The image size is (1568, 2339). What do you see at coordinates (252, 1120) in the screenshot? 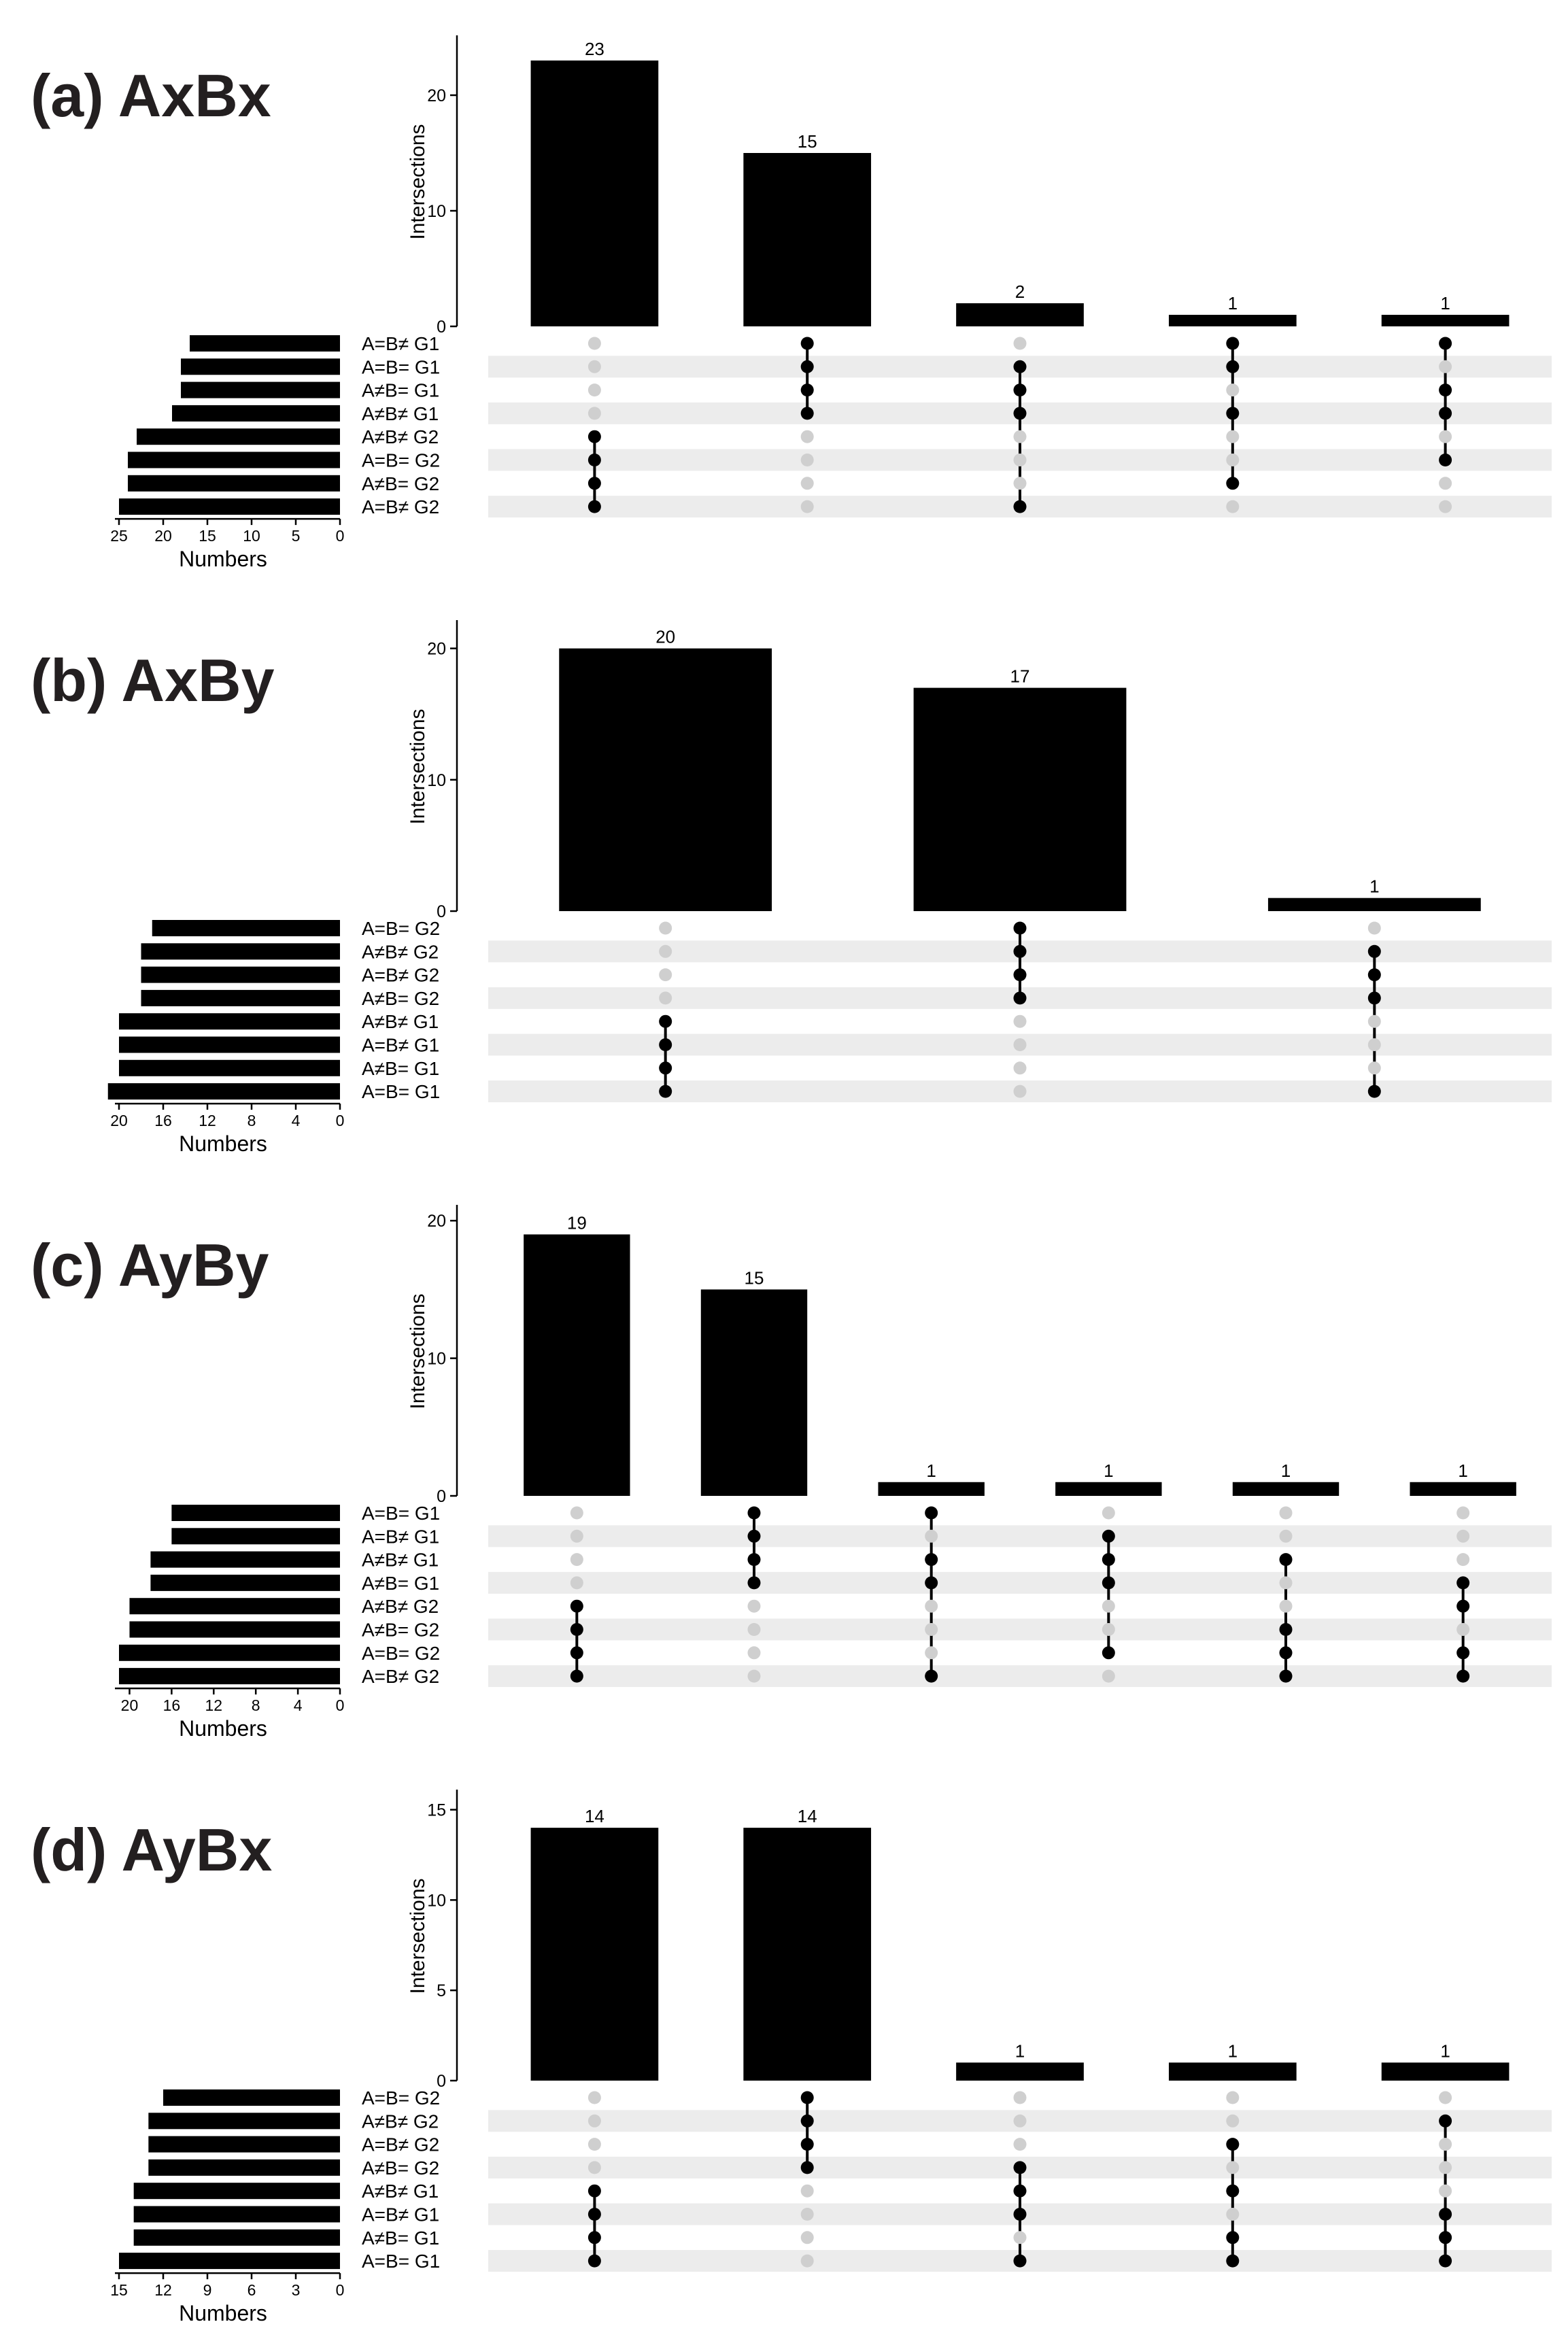
I see `set-x-tick-label: 8` at bounding box center [252, 1120].